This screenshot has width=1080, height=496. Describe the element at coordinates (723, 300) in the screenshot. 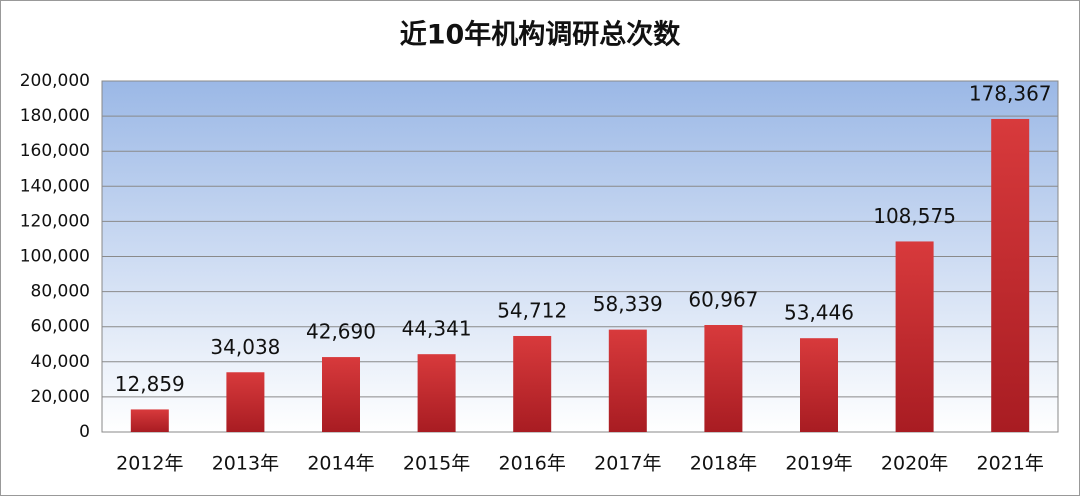

I see `value-label: 60,967` at that location.